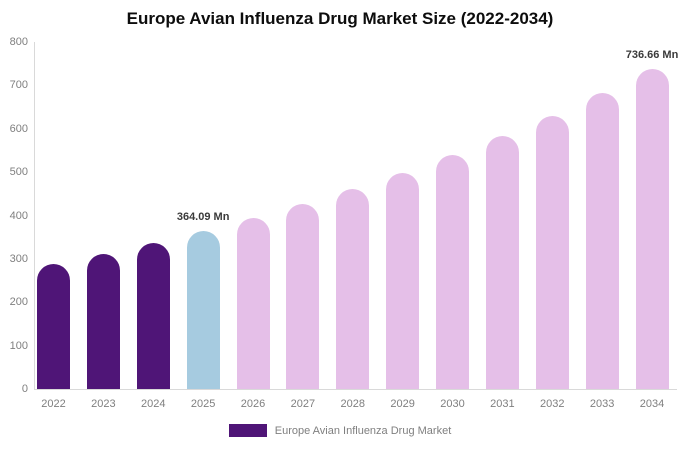 The width and height of the screenshot is (680, 450). I want to click on y-axis-label-600: 600, so click(18, 128).